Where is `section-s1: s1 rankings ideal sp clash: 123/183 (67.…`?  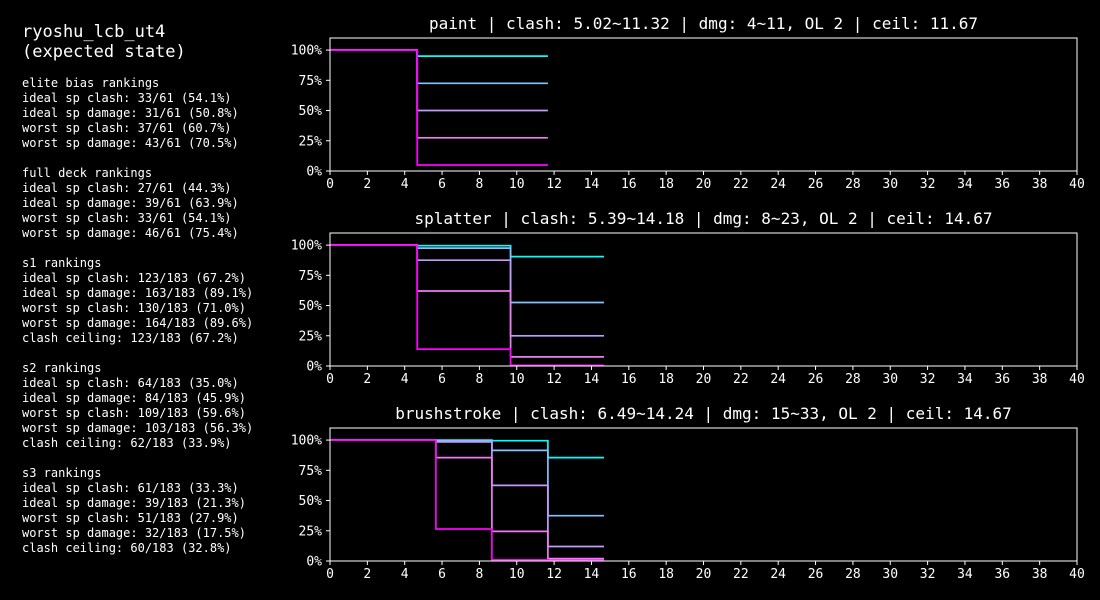
section-s1: s1 rankings ideal sp clash: 123/183 (67.… is located at coordinates (157, 301).